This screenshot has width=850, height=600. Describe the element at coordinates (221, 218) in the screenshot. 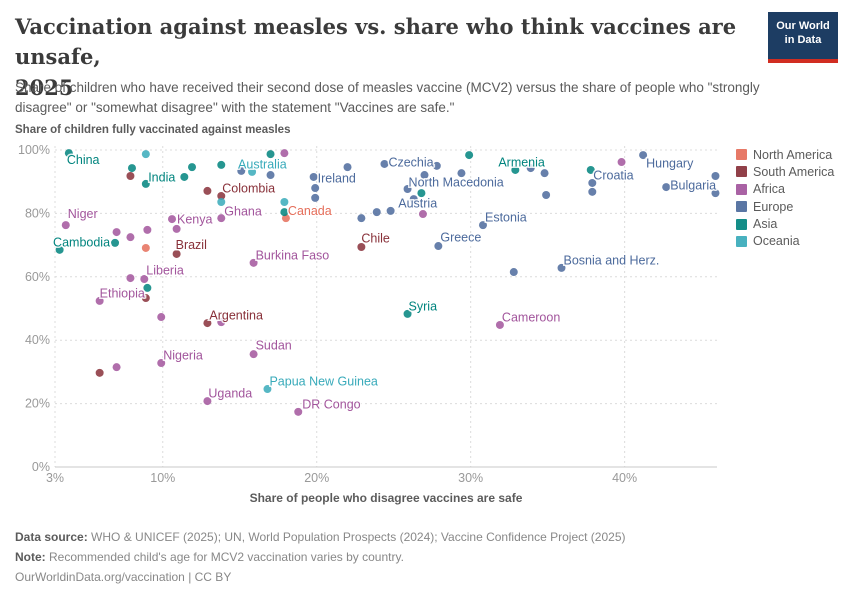

I see `data-point-ghana` at that location.